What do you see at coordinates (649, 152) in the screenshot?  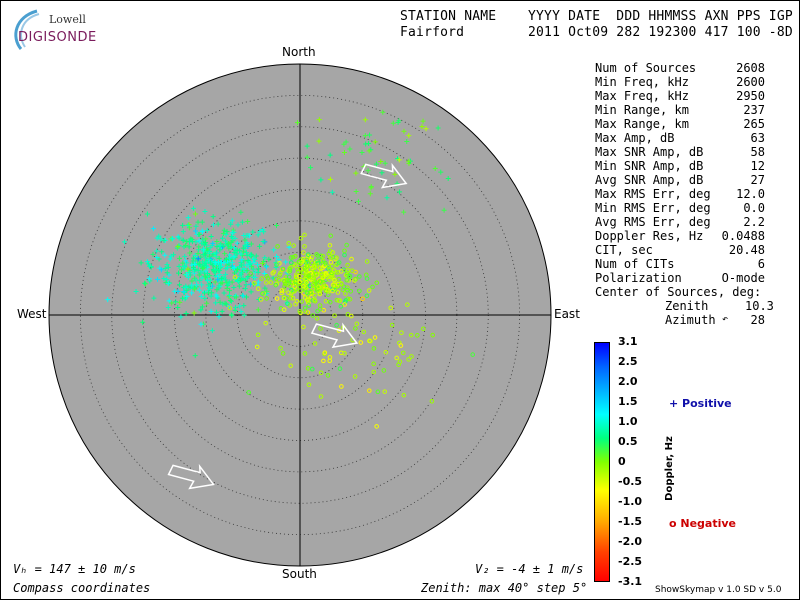 I see `stat-label: Max SNR Amp, dB` at bounding box center [649, 152].